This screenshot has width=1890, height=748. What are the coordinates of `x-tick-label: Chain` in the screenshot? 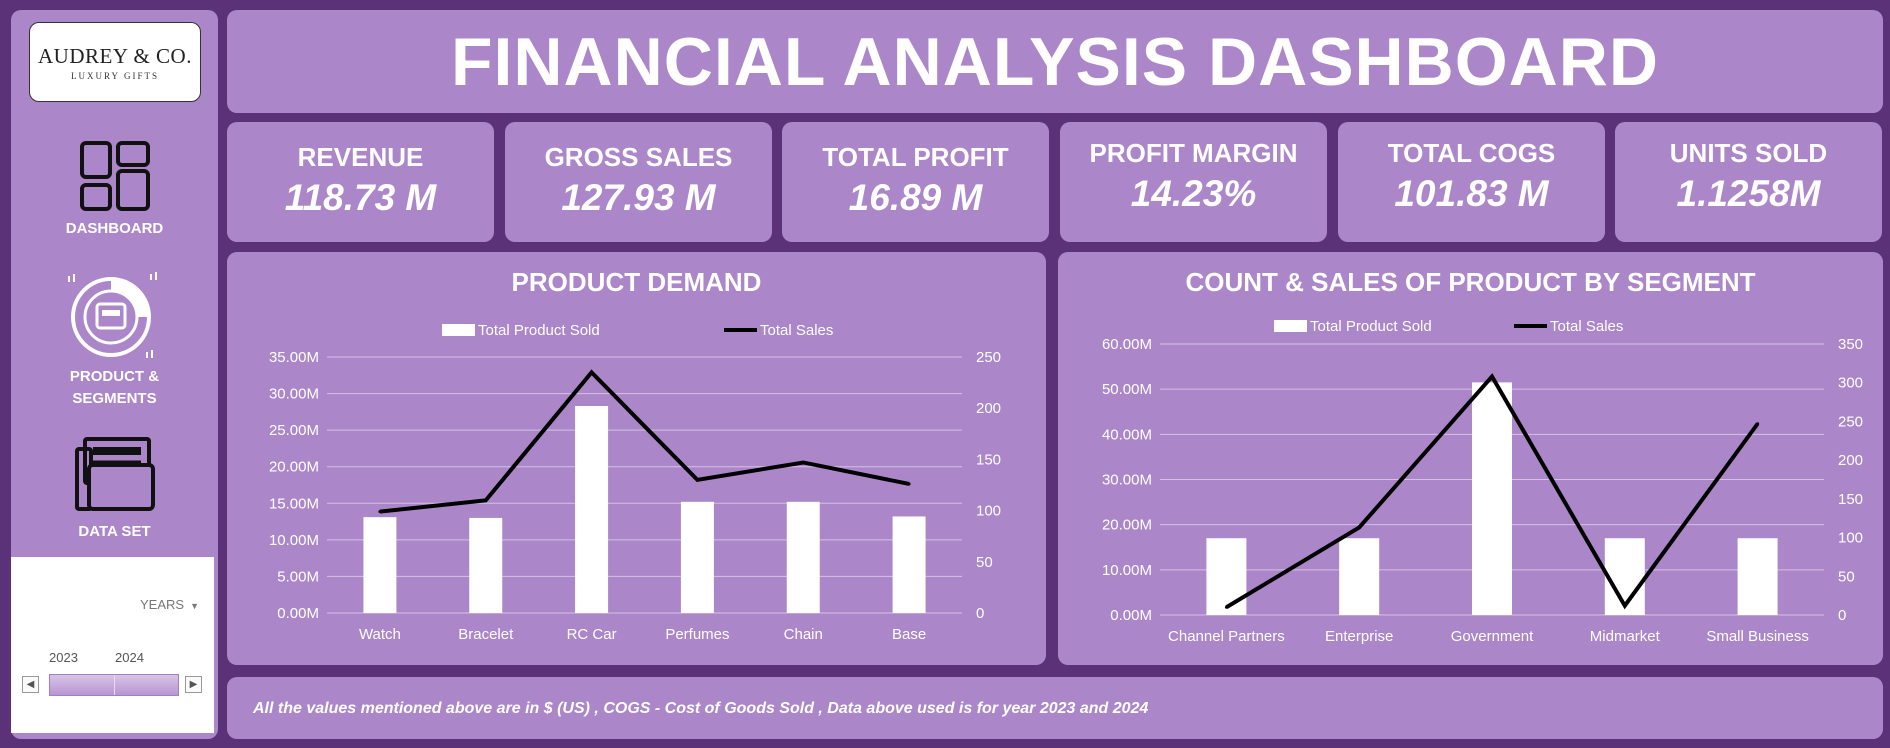 It's located at (803, 634).